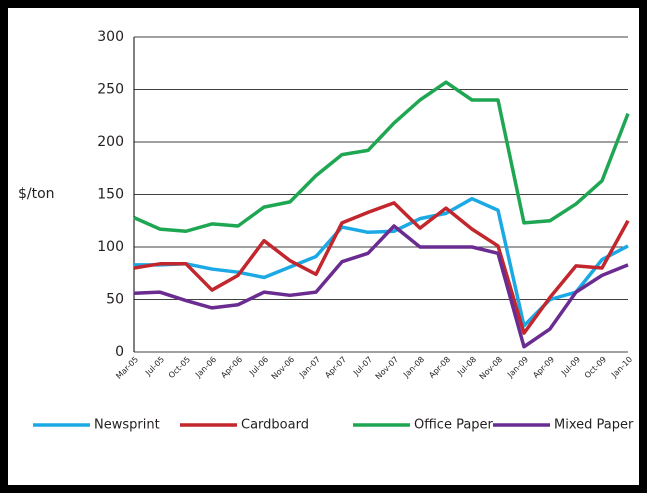 This screenshot has height=493, width=647. What do you see at coordinates (110, 37) in the screenshot?
I see `y-tick-label: 300` at bounding box center [110, 37].